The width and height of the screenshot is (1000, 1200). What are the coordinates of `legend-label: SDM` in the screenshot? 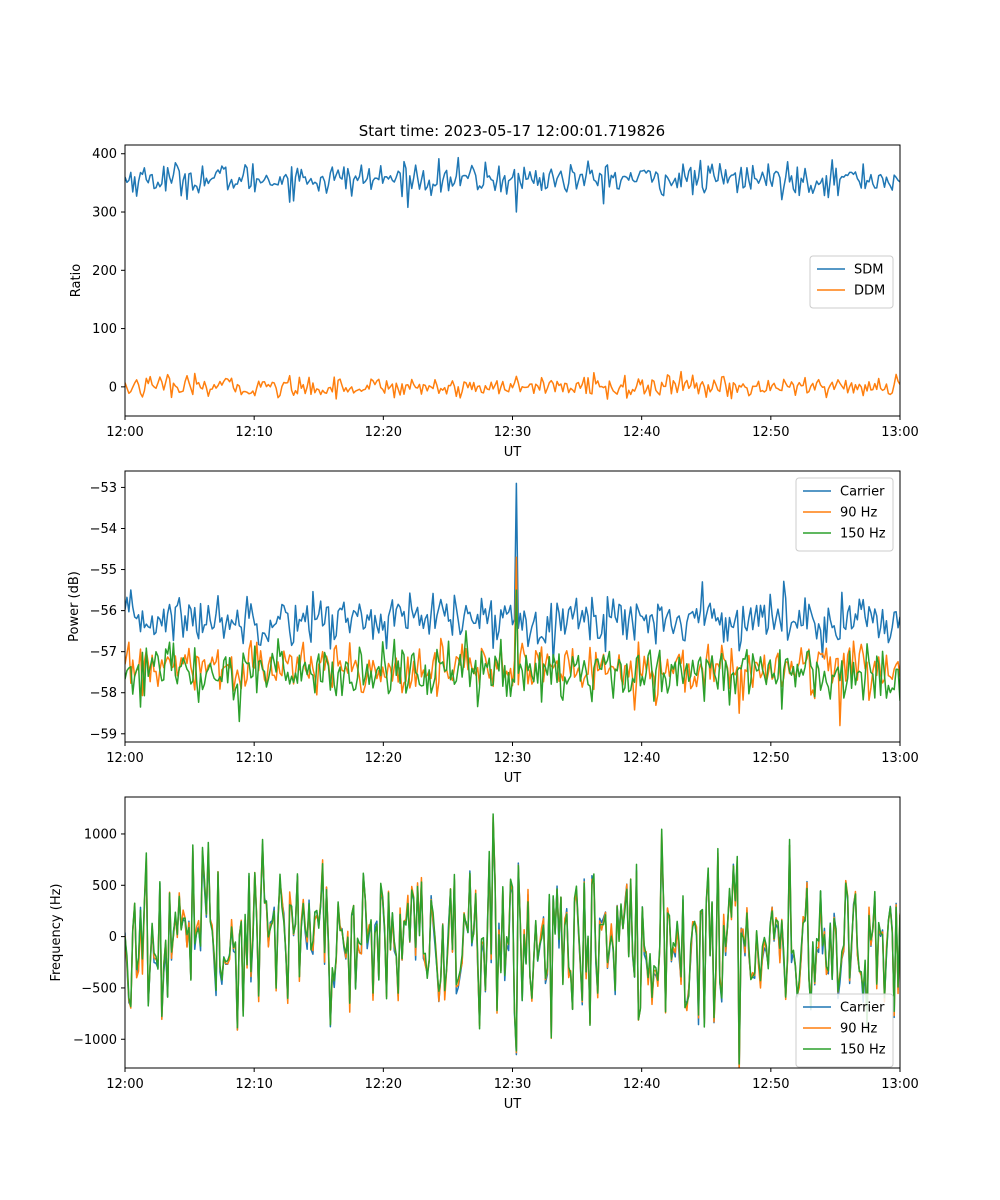 It's located at (868, 270).